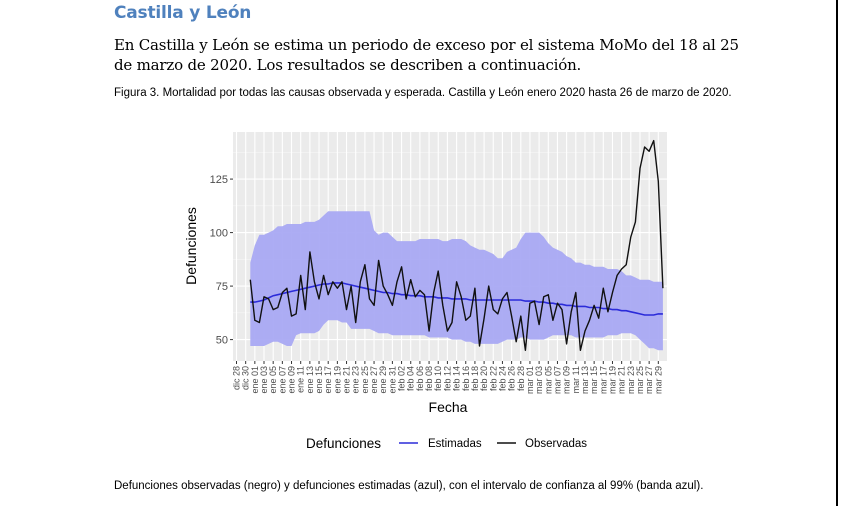  Describe the element at coordinates (548, 380) in the screenshot. I see `x-tick-label: mar 05` at that location.